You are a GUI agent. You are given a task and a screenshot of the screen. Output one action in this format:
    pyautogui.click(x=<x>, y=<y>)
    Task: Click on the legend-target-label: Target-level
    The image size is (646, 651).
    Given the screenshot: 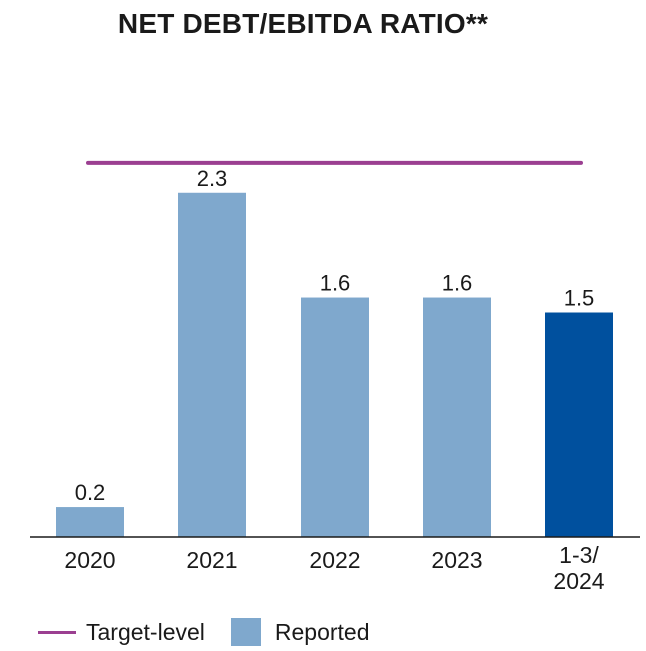 What is the action you would take?
    pyautogui.click(x=145, y=631)
    